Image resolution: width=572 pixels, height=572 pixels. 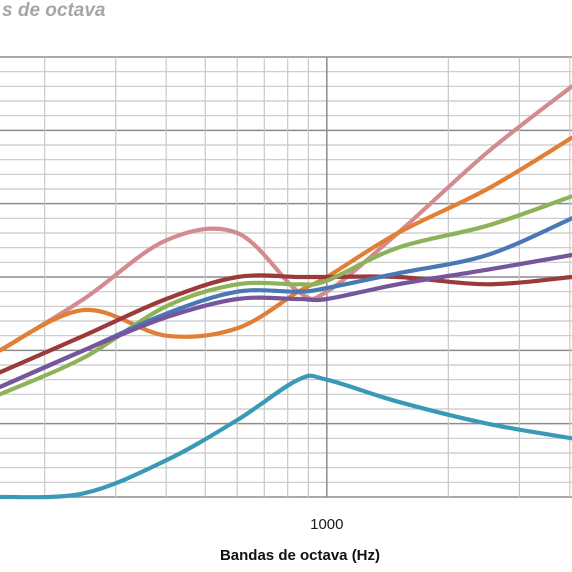 What do you see at coordinates (300, 555) in the screenshot?
I see `x-axis-title: Bandas de octava (Hz)` at bounding box center [300, 555].